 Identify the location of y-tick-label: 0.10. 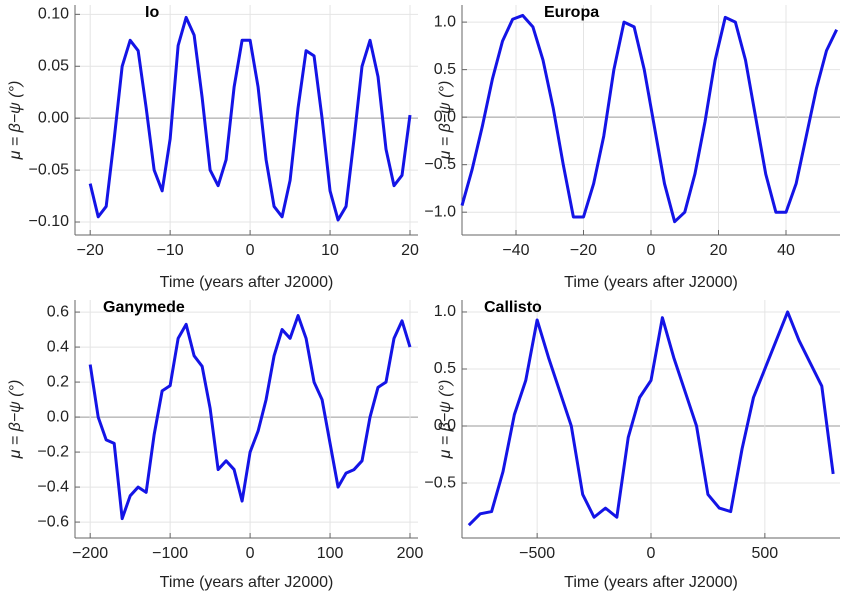
(53, 14).